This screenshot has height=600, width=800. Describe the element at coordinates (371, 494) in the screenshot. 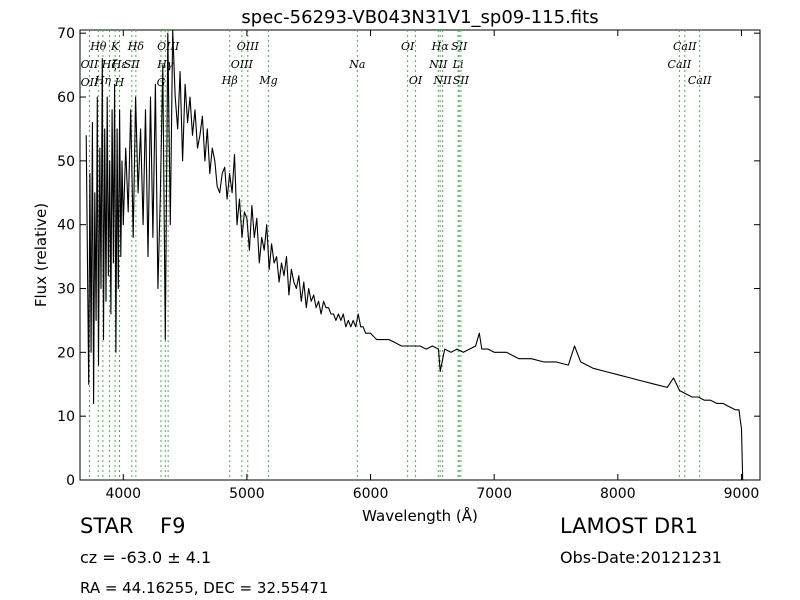

I see `x-tick-label-2: 6000` at that location.